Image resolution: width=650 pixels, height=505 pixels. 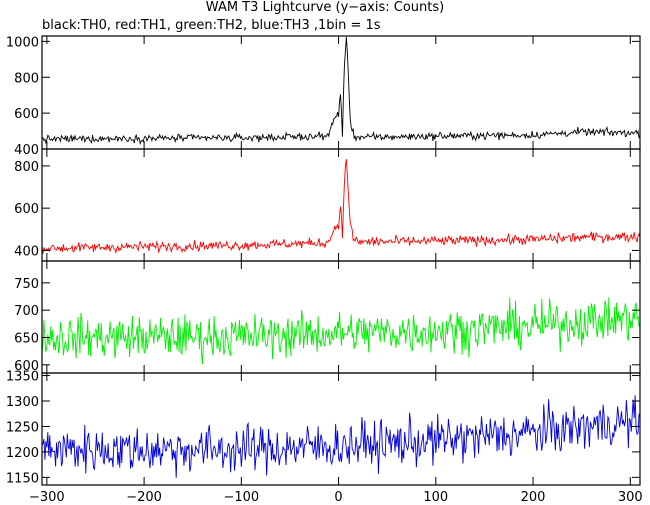 What do you see at coordinates (47, 497) in the screenshot?
I see `x-tick-label: −300` at bounding box center [47, 497].